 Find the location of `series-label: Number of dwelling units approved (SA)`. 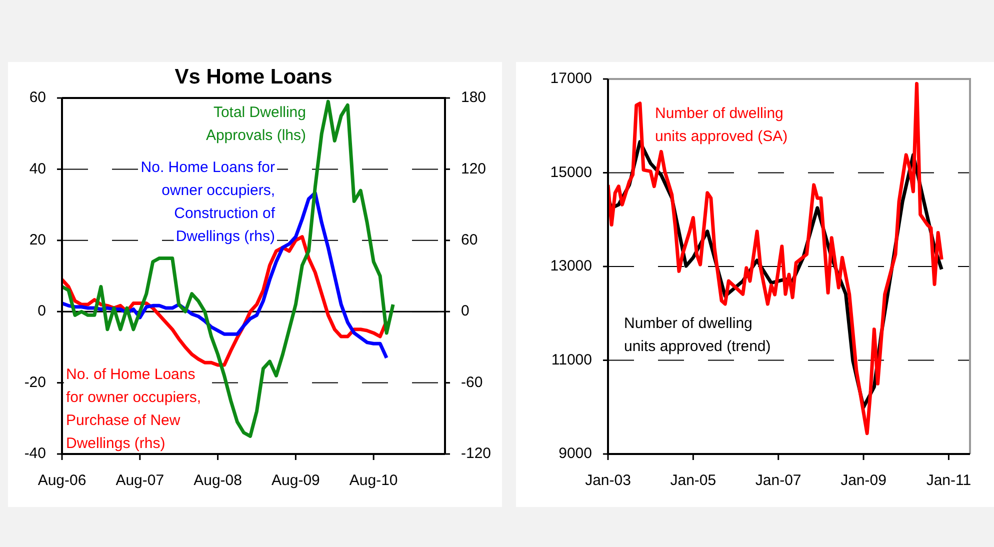

series-label: Number of dwelling units approved (SA) is located at coordinates (721, 125).